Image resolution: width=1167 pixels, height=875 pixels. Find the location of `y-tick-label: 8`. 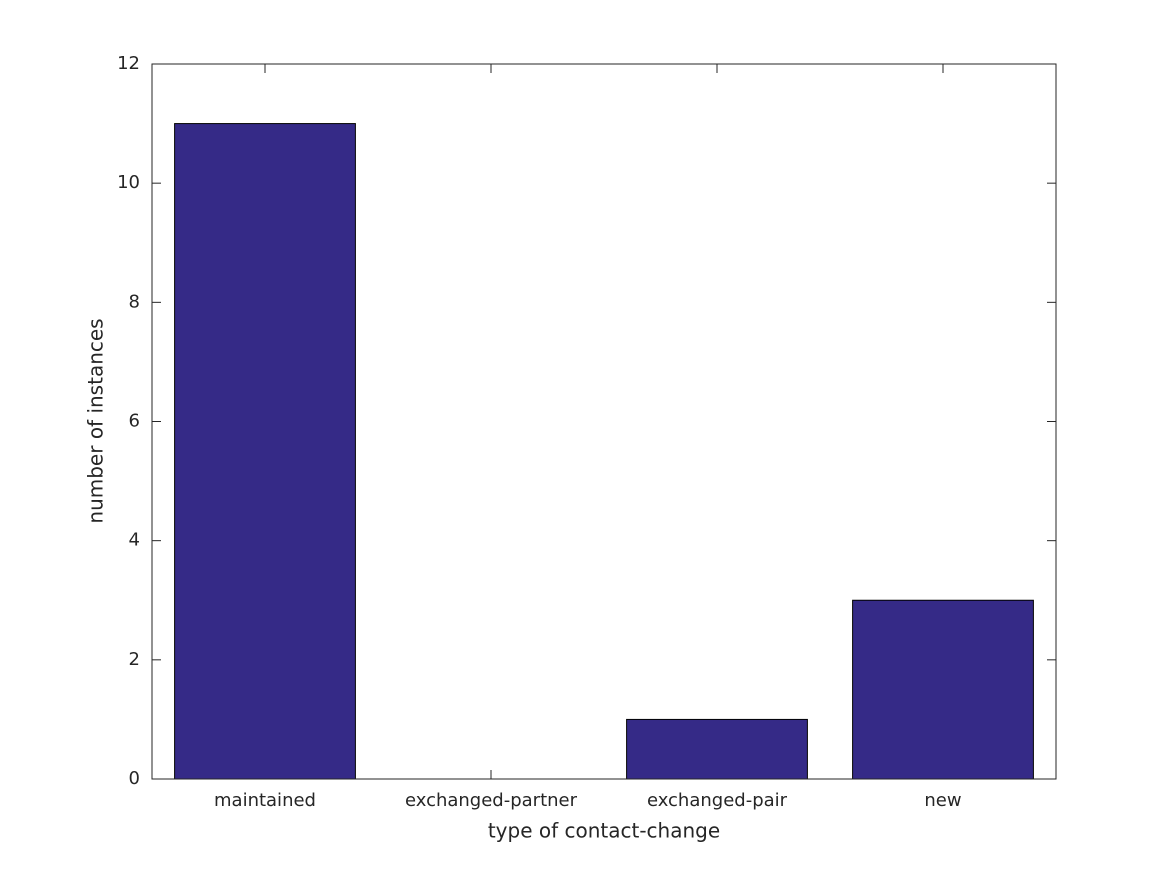

y-tick-label: 8 is located at coordinates (134, 301).